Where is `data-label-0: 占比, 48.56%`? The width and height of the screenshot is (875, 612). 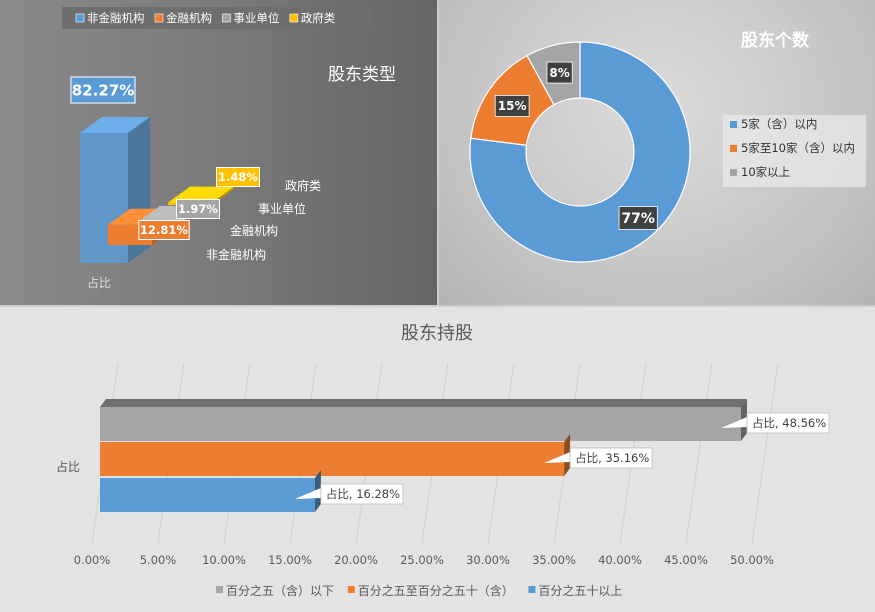 data-label-0: 占比, 48.56% is located at coordinates (789, 423).